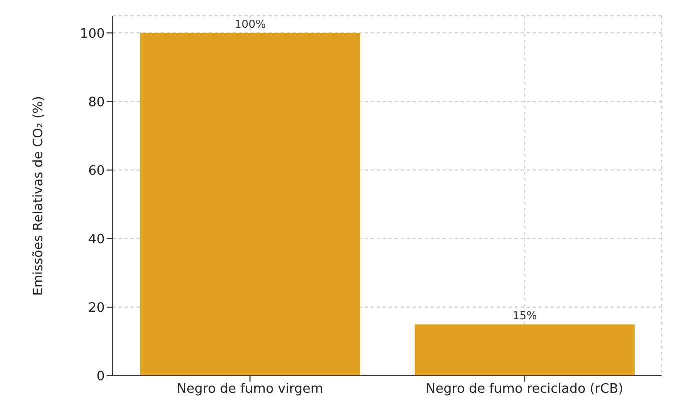 The width and height of the screenshot is (692, 402). I want to click on data-label: 100%, so click(250, 25).